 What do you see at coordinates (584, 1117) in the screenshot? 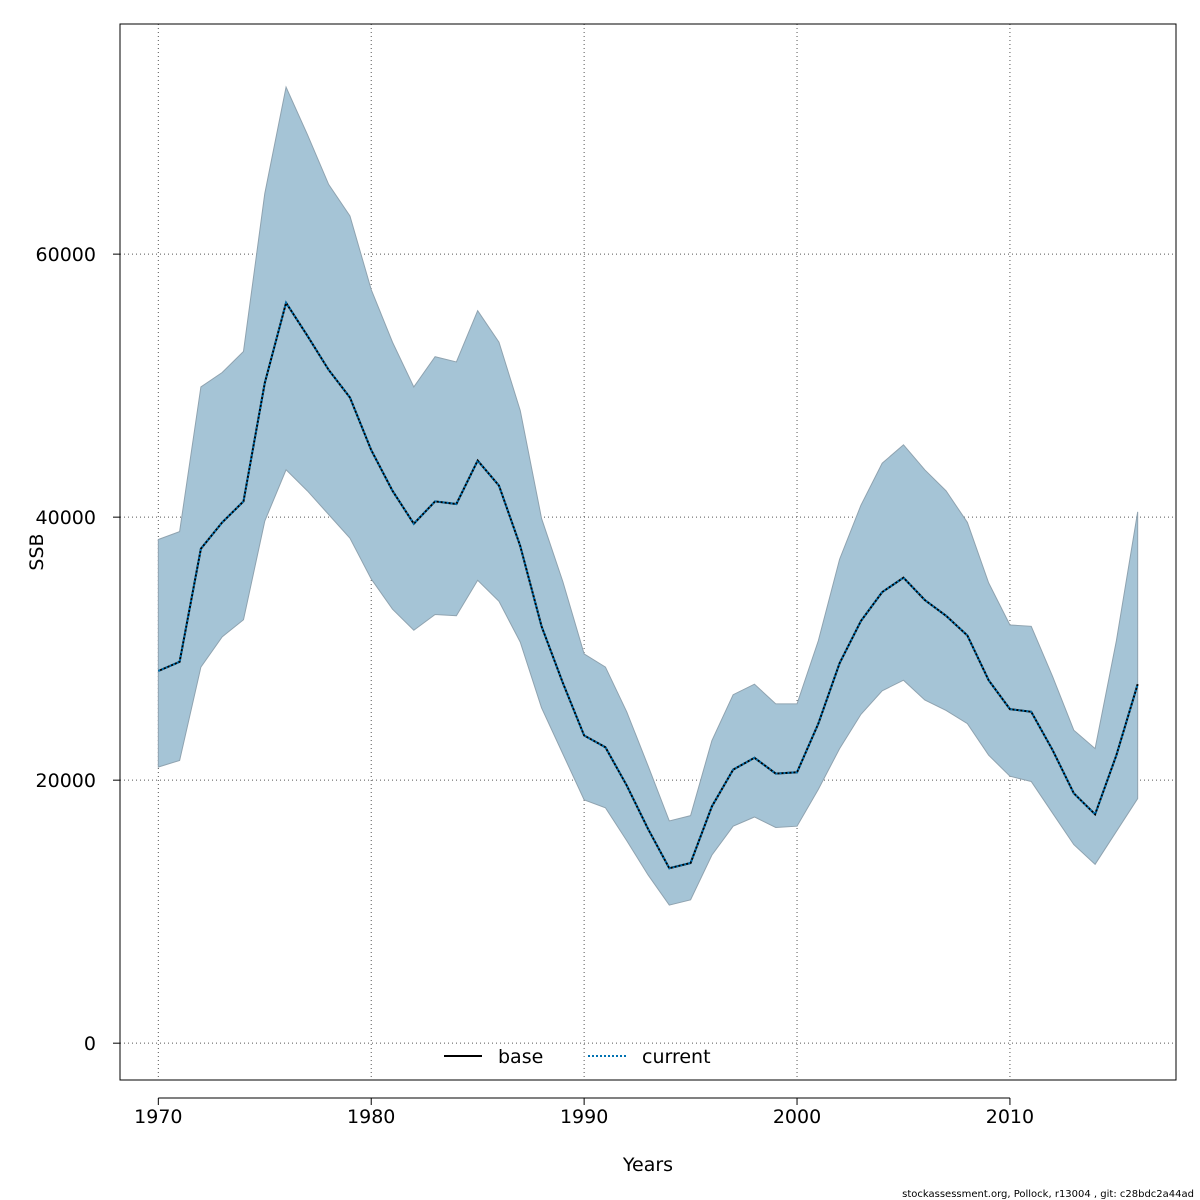
I see `x-tick-label-1990: 1990` at bounding box center [584, 1117].